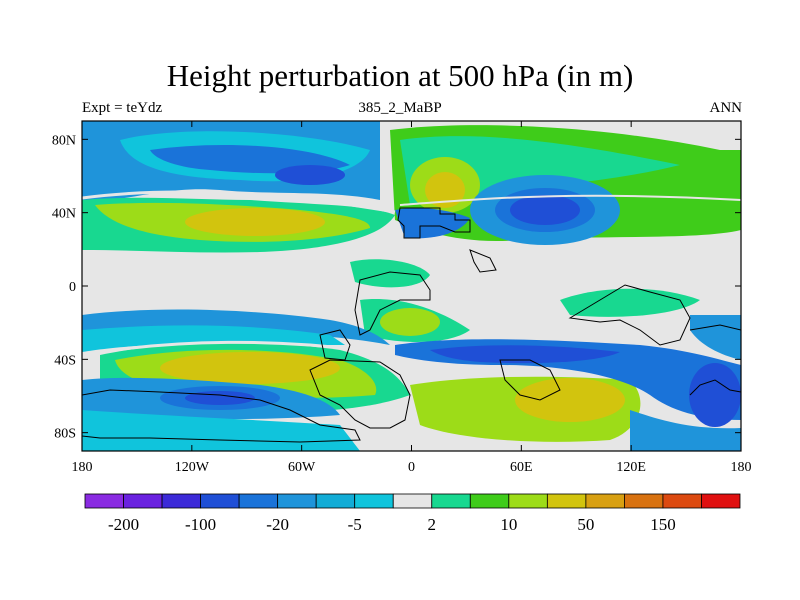  I want to click on colorbar-label: 10, so click(508, 524).